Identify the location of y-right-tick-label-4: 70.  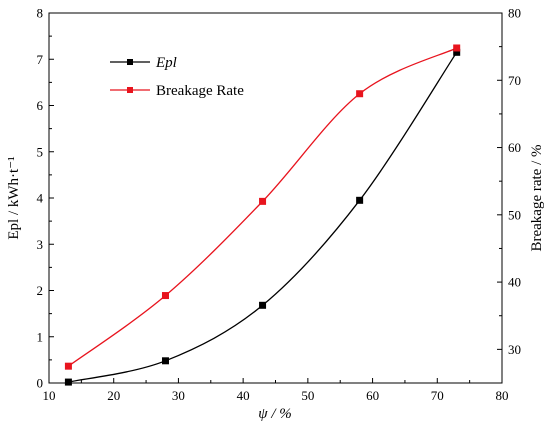
(514, 80).